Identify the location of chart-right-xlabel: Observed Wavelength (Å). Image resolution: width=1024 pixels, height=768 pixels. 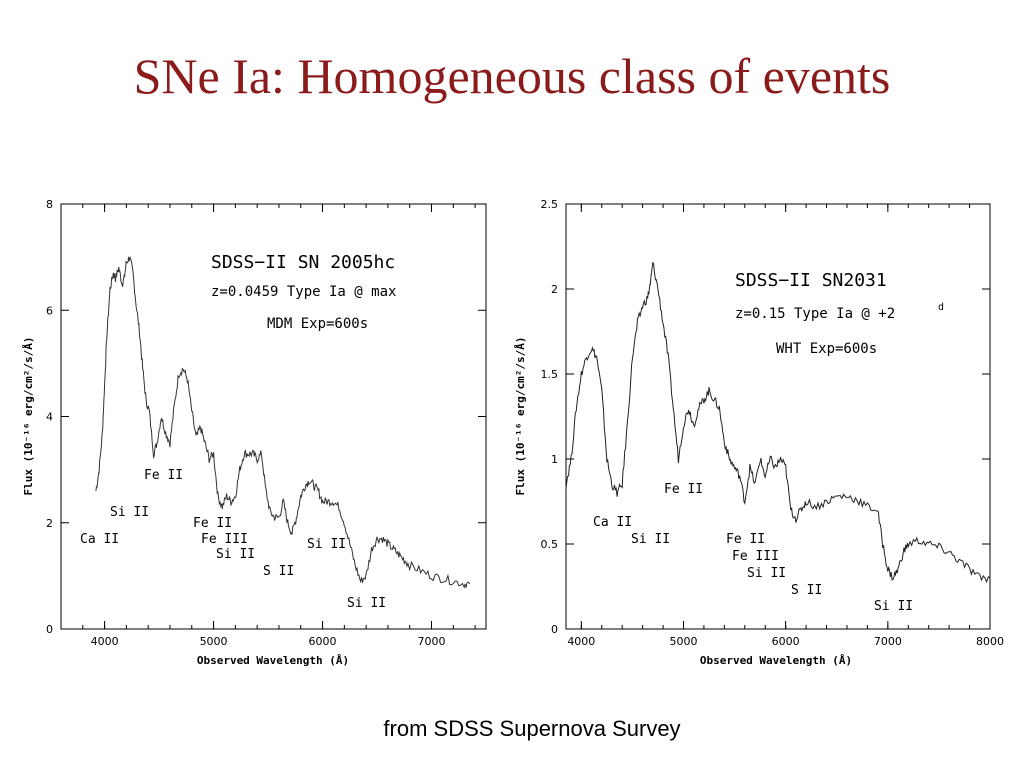
(776, 660).